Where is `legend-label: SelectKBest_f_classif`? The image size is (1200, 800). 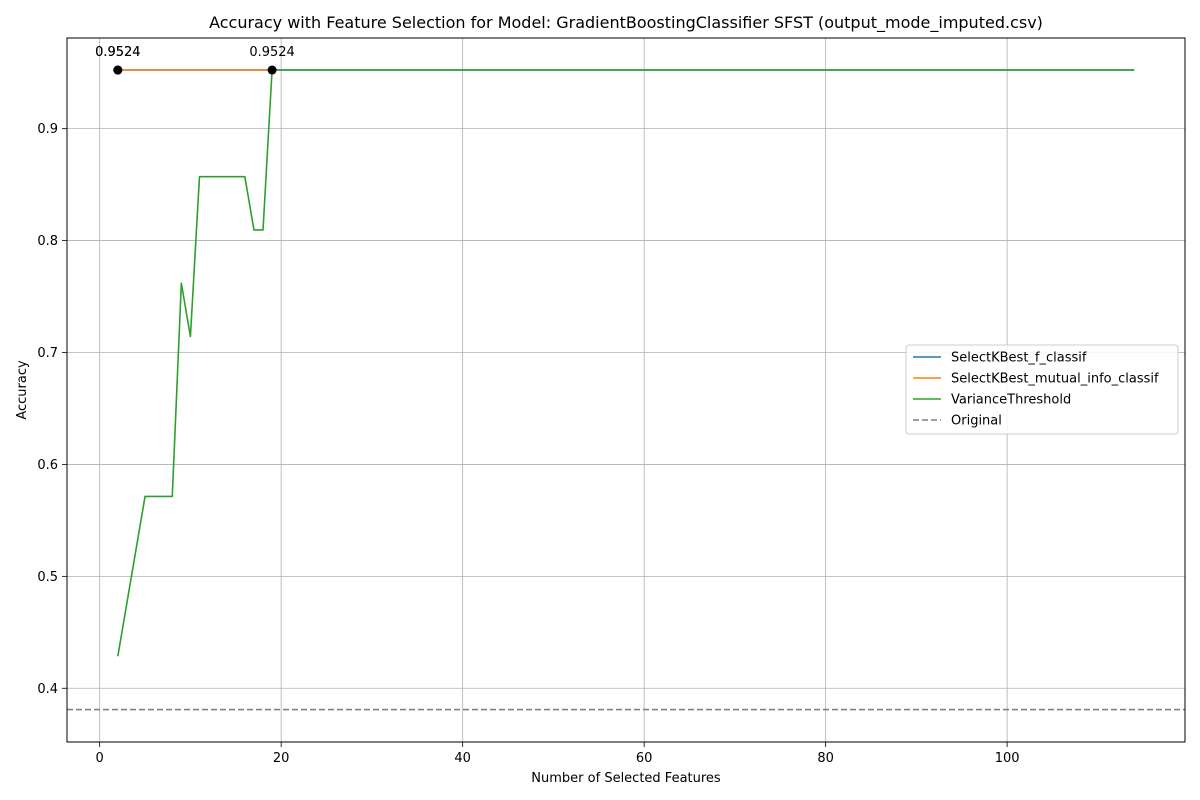
legend-label: SelectKBest_f_classif is located at coordinates (1019, 358).